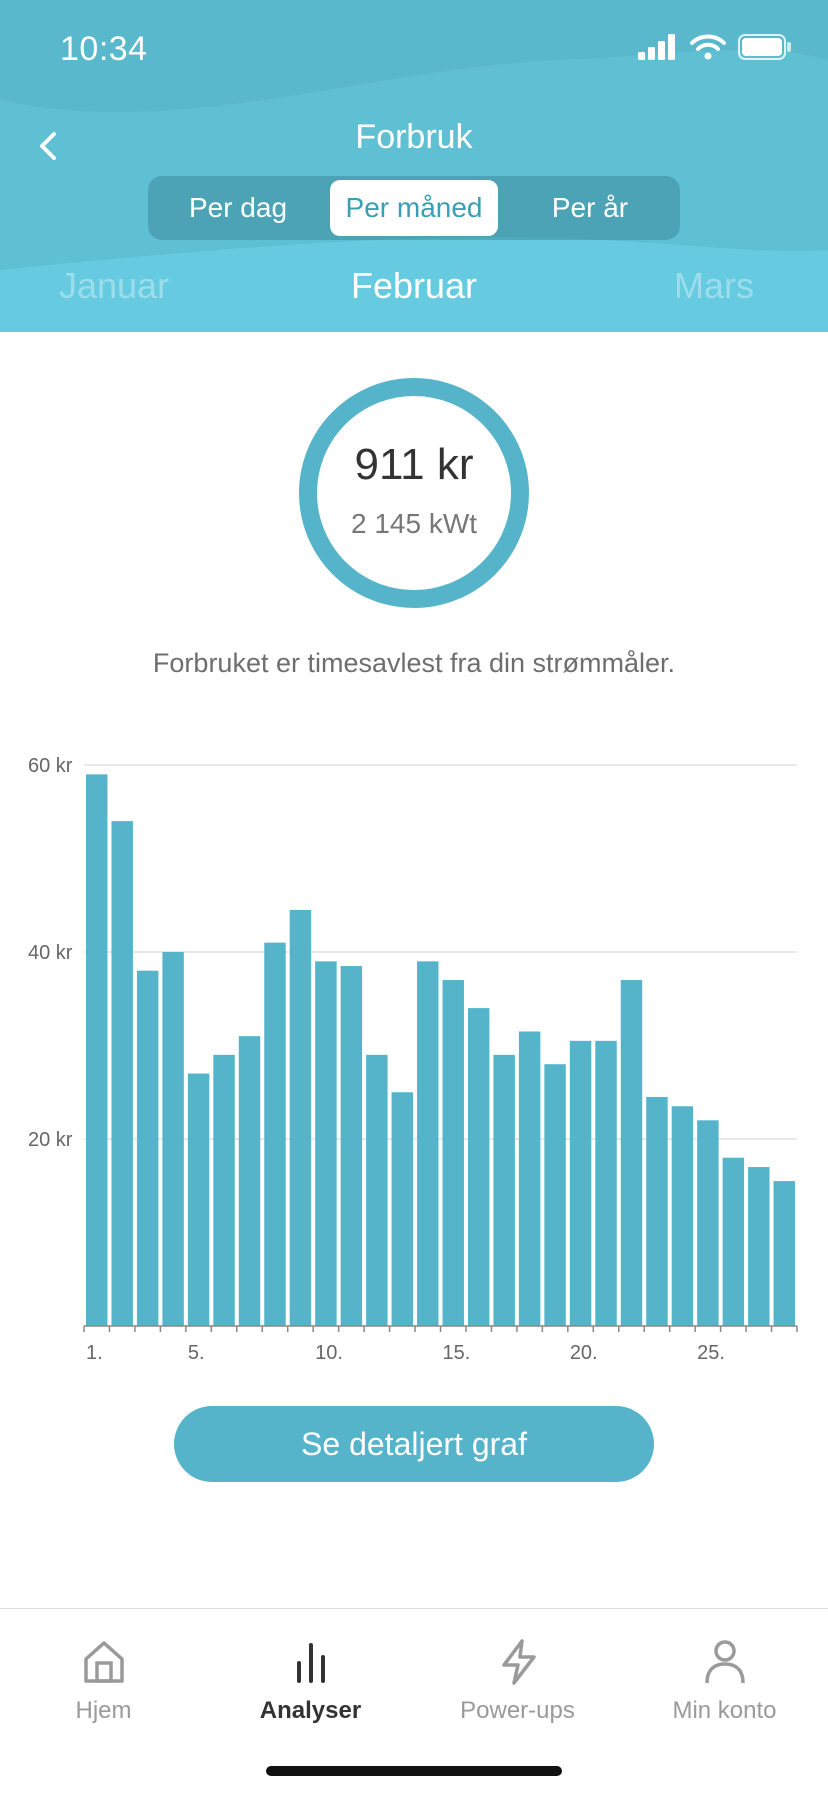 This screenshot has height=1793, width=828. I want to click on signal-icon, so click(656, 47).